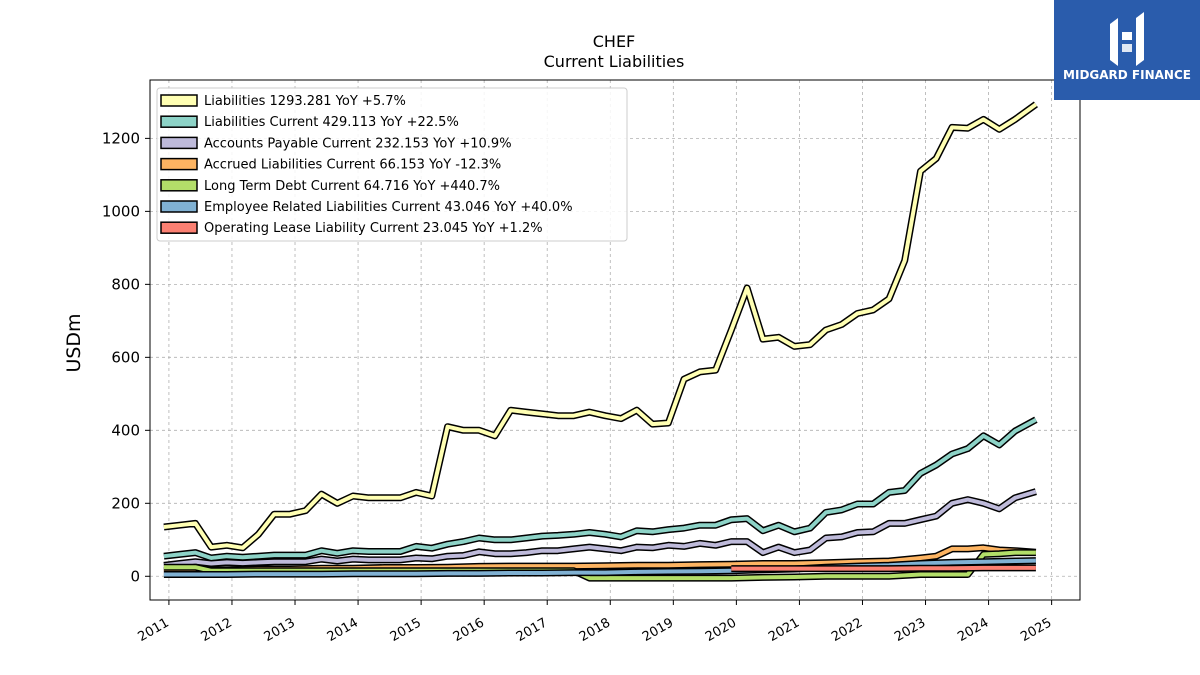 This screenshot has height=675, width=1200. I want to click on y-tick-label: 800, so click(125, 284).